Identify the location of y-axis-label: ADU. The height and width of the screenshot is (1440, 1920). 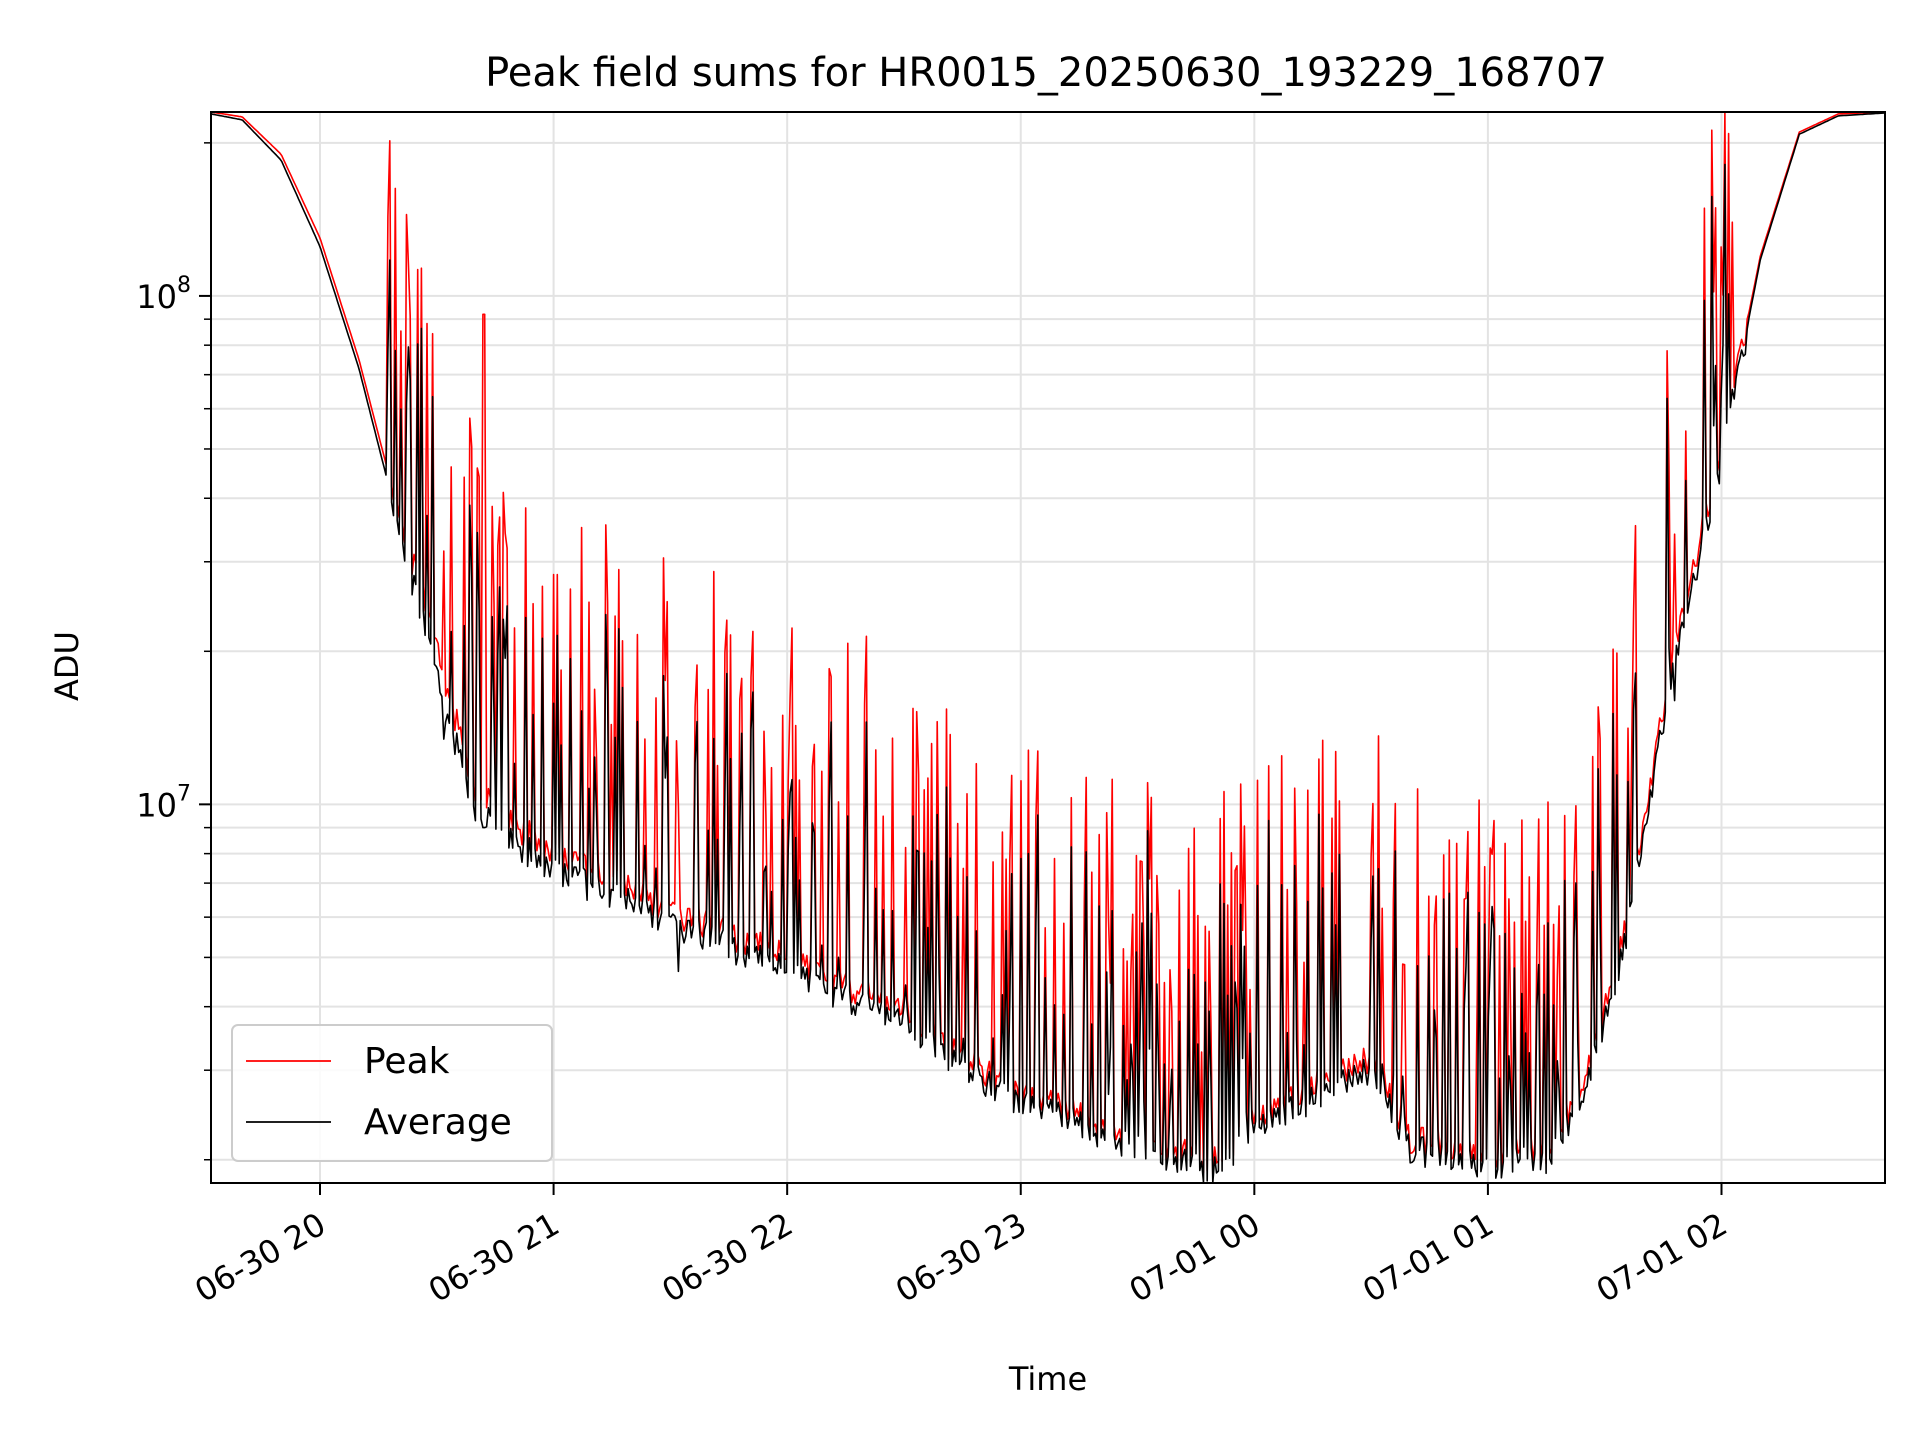
(67, 666).